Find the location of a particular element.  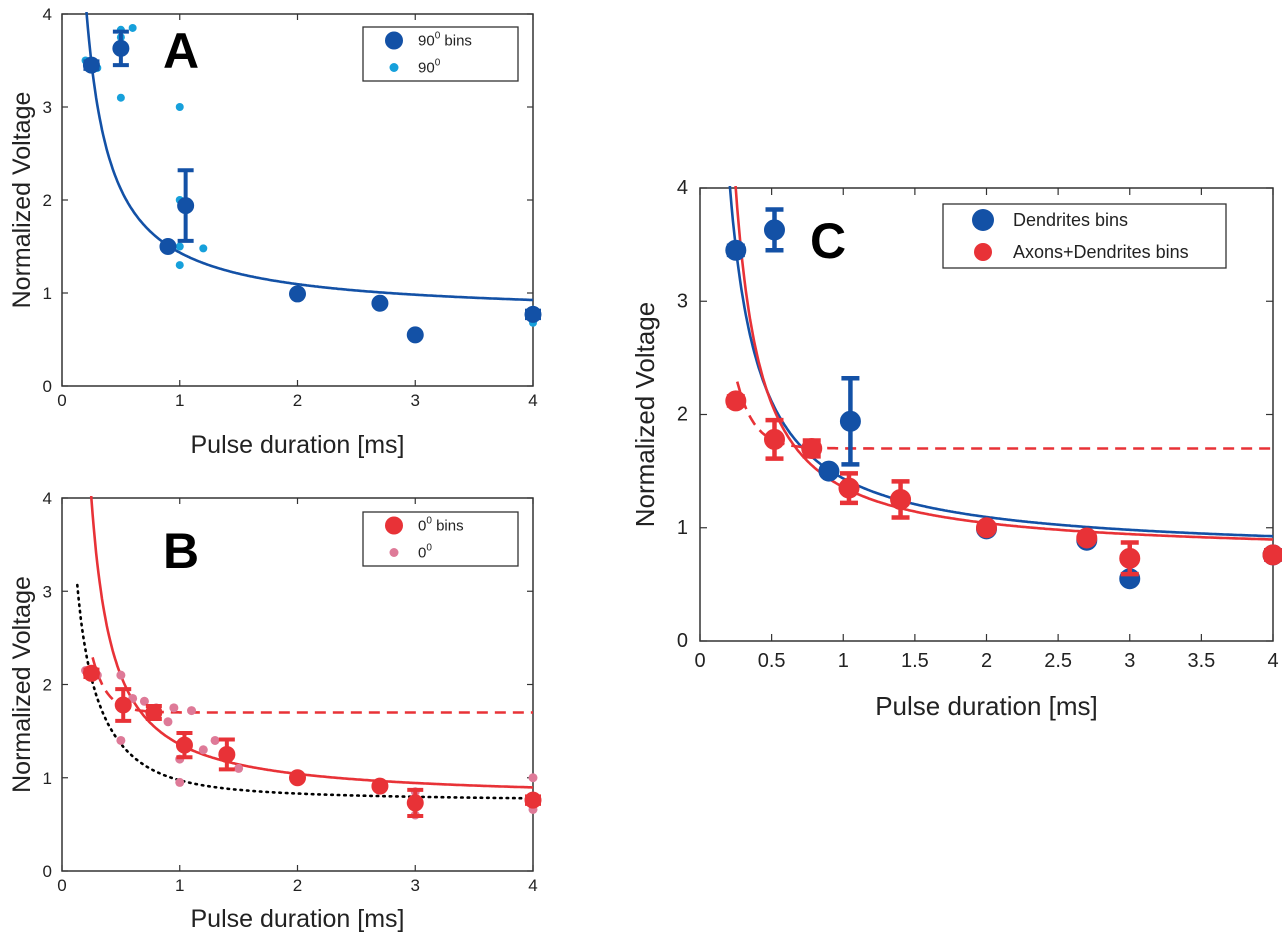

legend-label: Dendrites bins is located at coordinates (1070, 220).